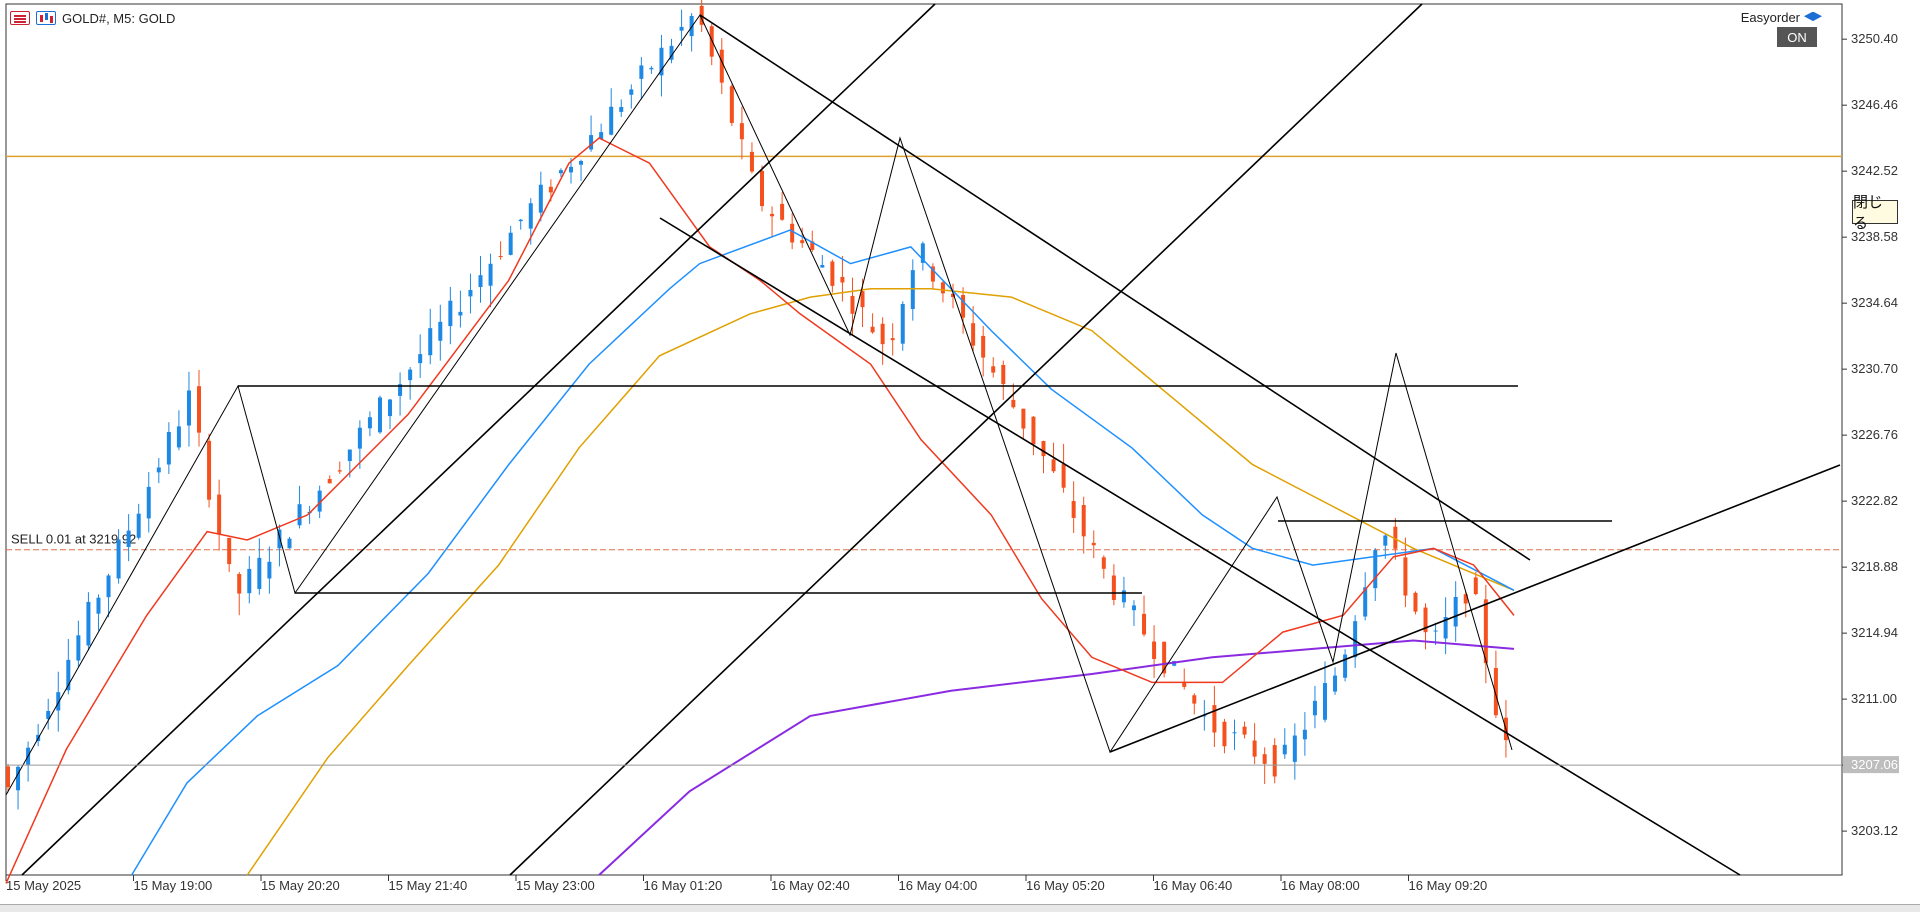 The width and height of the screenshot is (1920, 912). I want to click on close-button: 閉じる, so click(1875, 213).